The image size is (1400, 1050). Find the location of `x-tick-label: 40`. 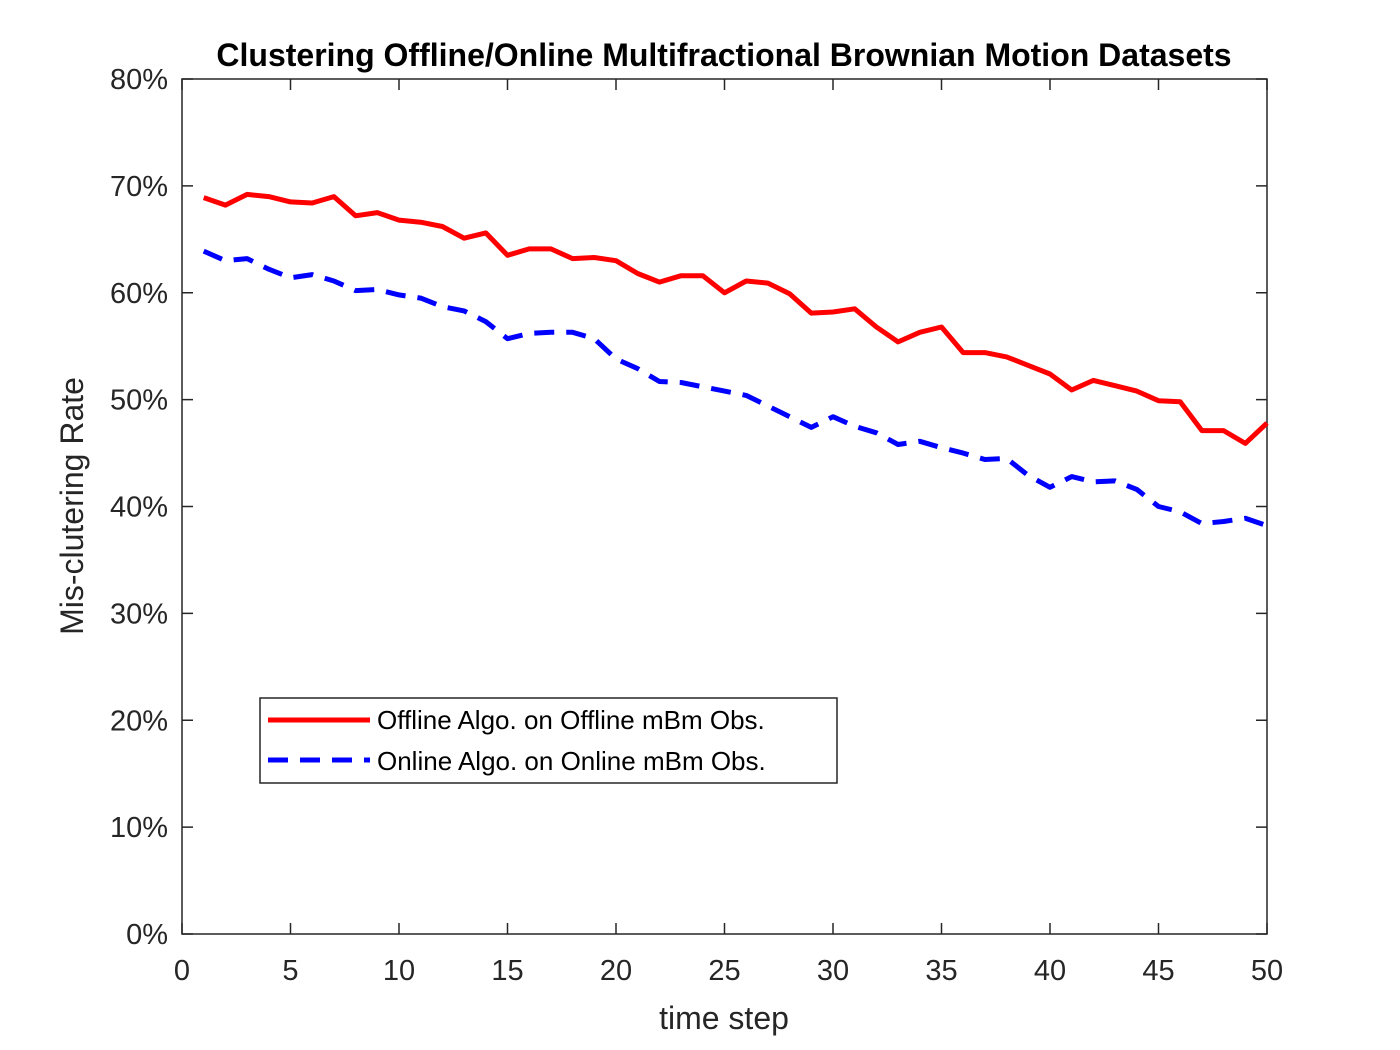

x-tick-label: 40 is located at coordinates (1050, 971).